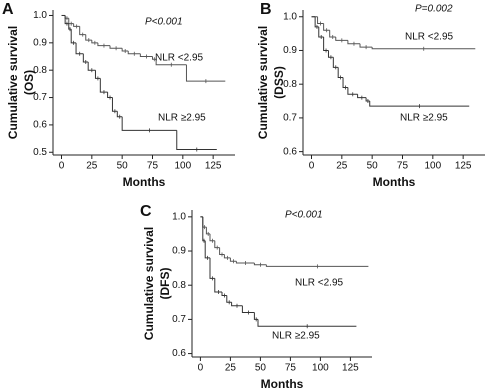 The image size is (500, 390). What do you see at coordinates (165, 284) in the screenshot?
I see `y-axis-label: (DFS)` at bounding box center [165, 284].